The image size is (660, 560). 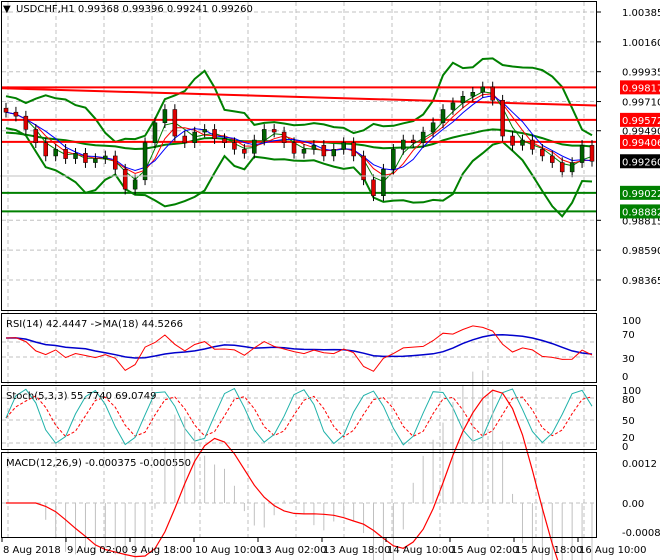 I want to click on time-tick: 10 Aug 10:00, so click(x=228, y=550).